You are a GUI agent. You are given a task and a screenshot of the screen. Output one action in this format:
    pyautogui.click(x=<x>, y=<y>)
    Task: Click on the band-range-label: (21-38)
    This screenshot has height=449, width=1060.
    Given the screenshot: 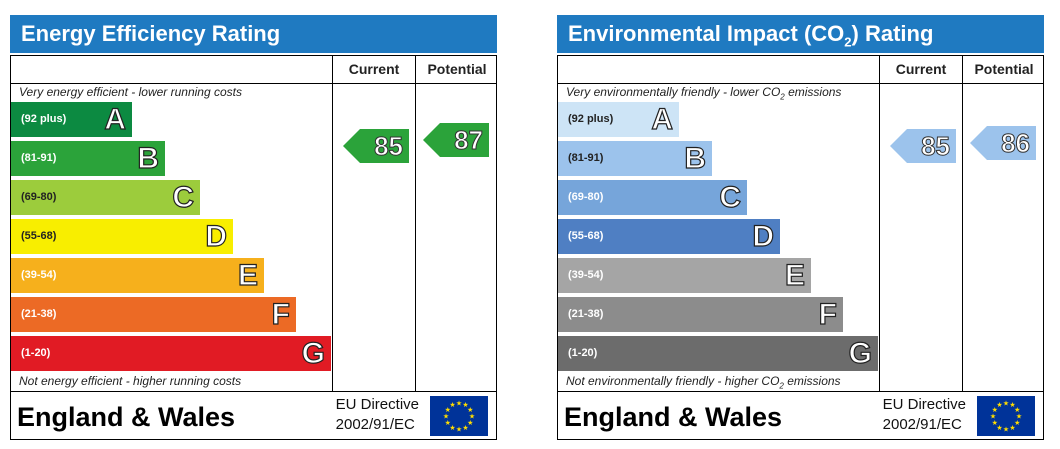 What is the action you would take?
    pyautogui.click(x=586, y=314)
    